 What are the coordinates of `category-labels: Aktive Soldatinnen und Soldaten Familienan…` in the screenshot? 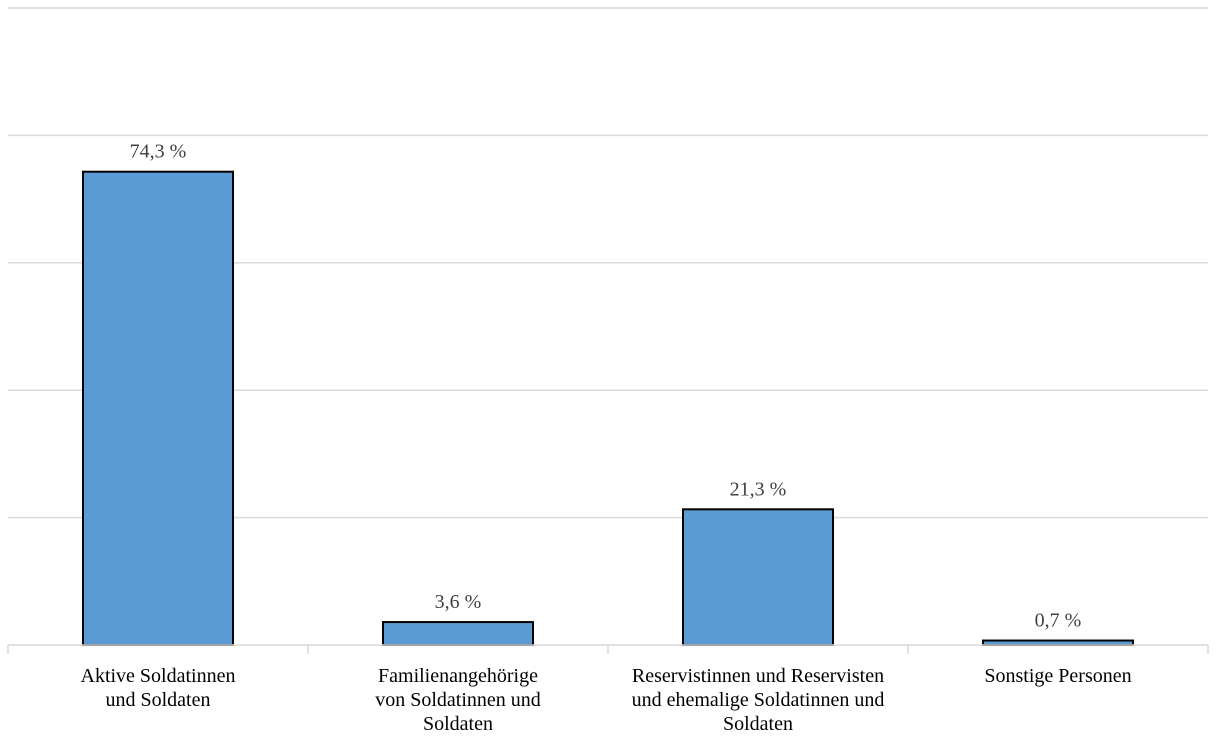 It's located at (606, 700).